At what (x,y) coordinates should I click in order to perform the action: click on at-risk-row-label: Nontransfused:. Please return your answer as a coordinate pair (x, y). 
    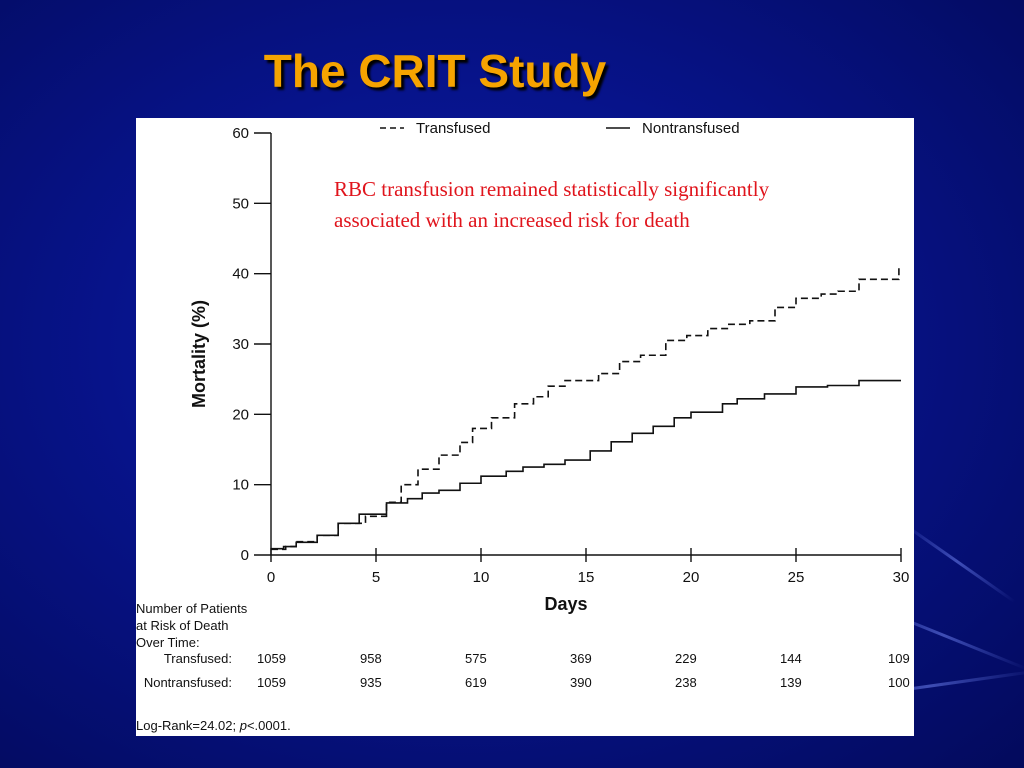
    Looking at the image, I should click on (187, 682).